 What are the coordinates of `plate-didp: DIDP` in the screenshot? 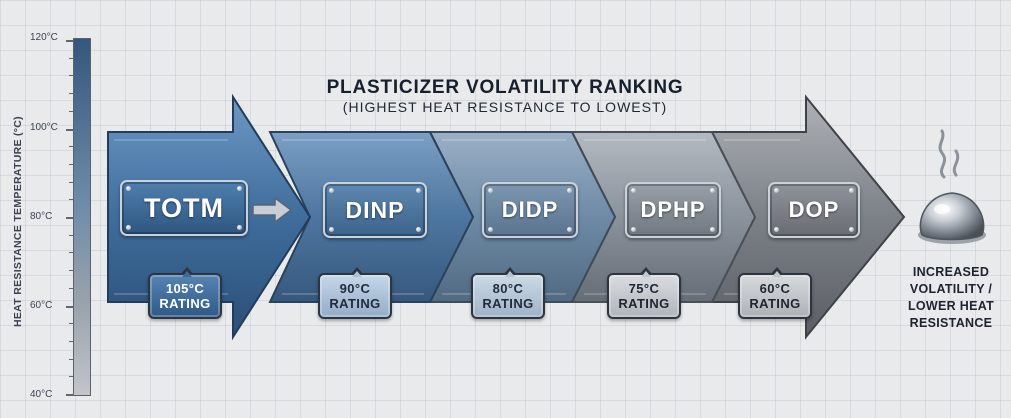 It's located at (530, 210).